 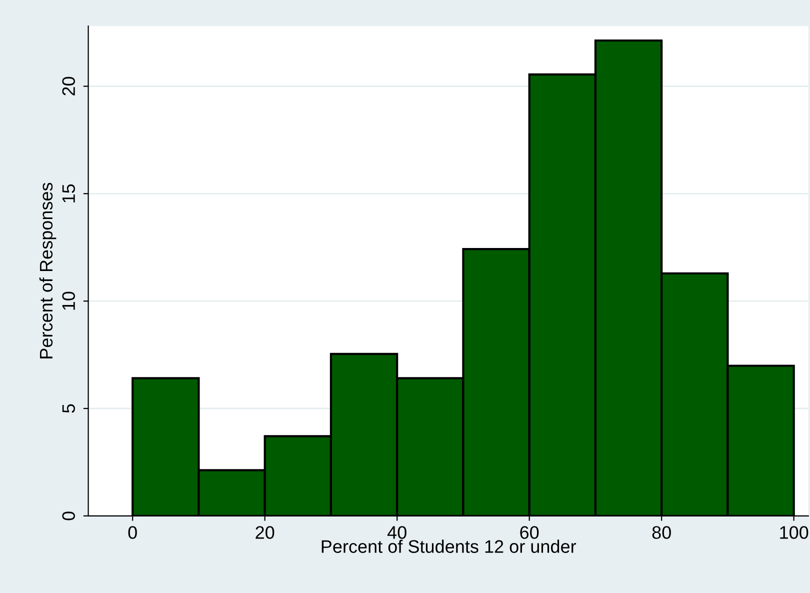 What do you see at coordinates (68, 516) in the screenshot?
I see `y-tick-label: 0` at bounding box center [68, 516].